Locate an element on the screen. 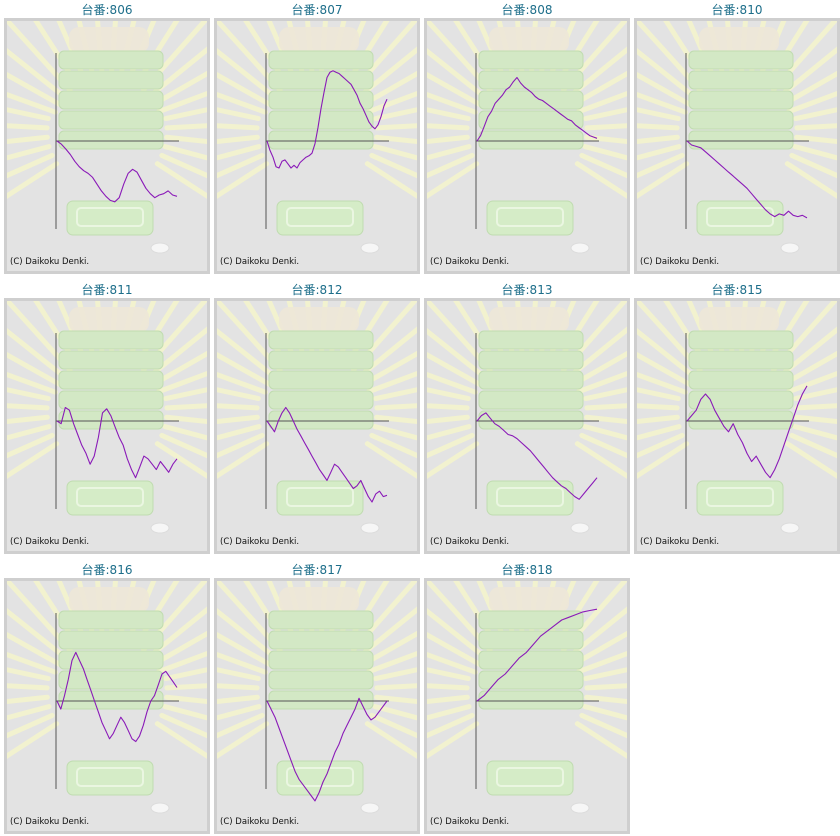 The image size is (840, 836). chart-cell: 台番:811 (C) Daikoku Denki. is located at coordinates (107, 418).